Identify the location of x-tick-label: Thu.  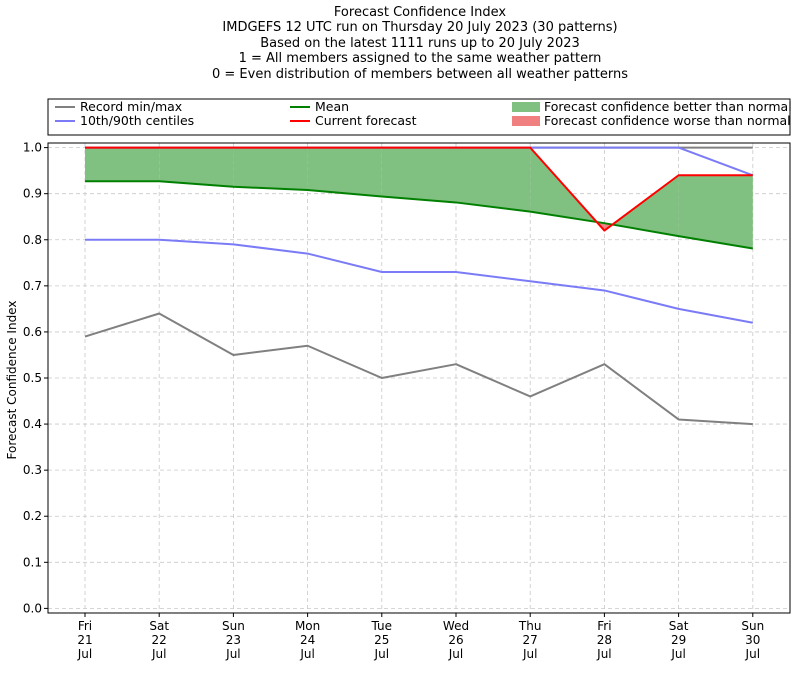
(530, 626).